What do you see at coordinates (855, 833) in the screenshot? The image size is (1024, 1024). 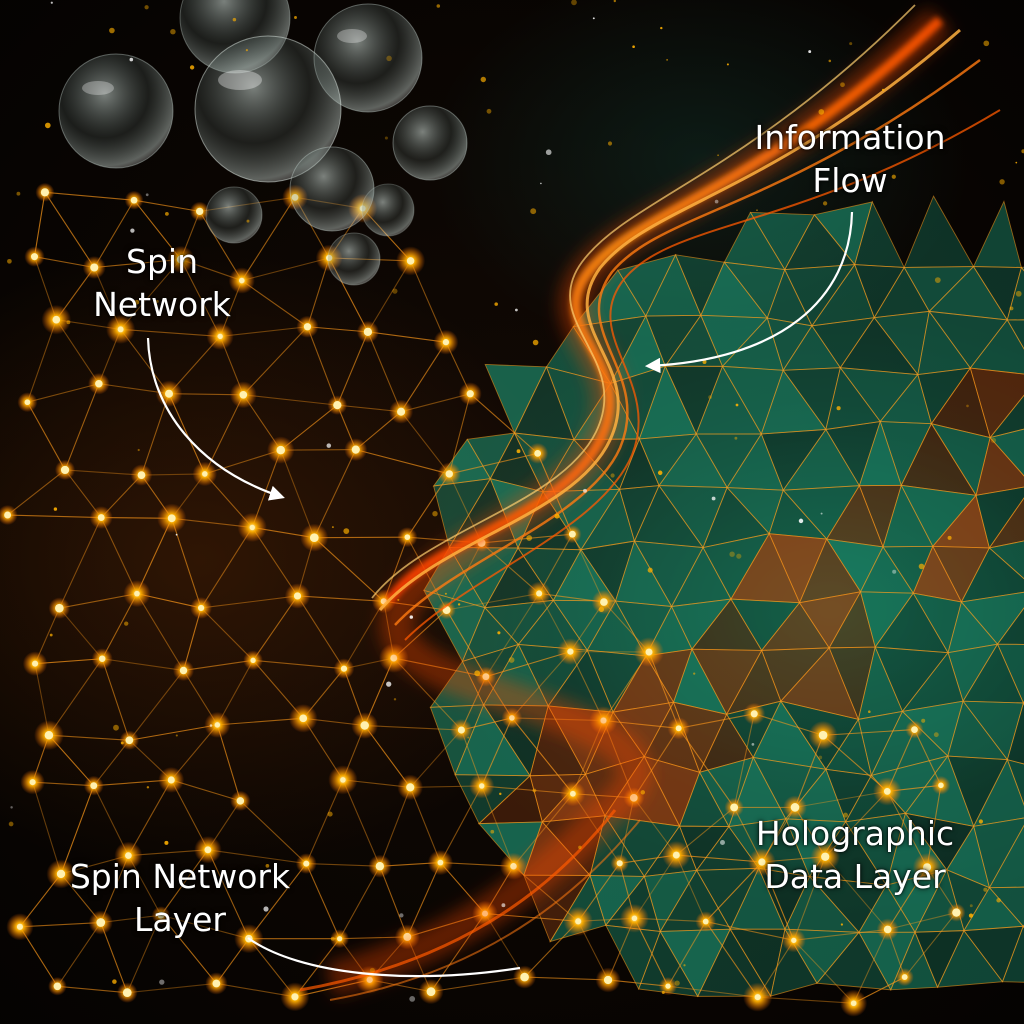 I see `holographic-data-layer-label-line-1: Holographic` at bounding box center [855, 833].